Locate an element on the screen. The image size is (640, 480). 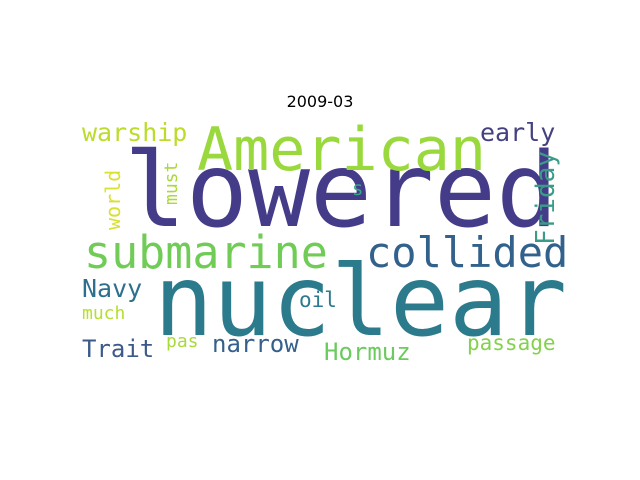
cloud-word: s is located at coordinates (358, 189).